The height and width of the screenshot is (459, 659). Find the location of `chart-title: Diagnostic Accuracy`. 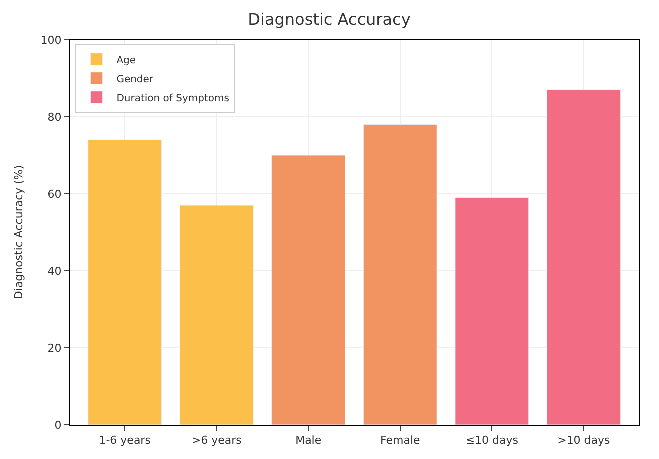

chart-title: Diagnostic Accuracy is located at coordinates (329, 19).